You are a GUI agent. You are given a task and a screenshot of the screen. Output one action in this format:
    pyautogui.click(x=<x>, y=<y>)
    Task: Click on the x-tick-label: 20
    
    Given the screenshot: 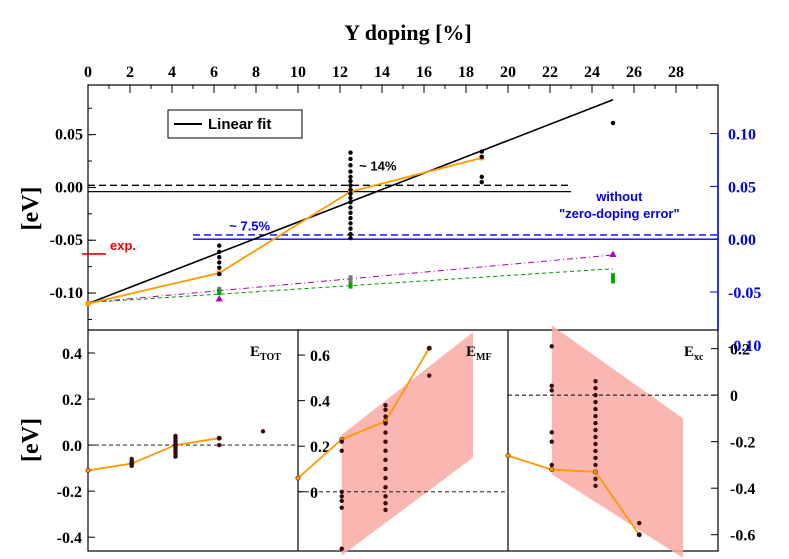 What is the action you would take?
    pyautogui.click(x=508, y=72)
    